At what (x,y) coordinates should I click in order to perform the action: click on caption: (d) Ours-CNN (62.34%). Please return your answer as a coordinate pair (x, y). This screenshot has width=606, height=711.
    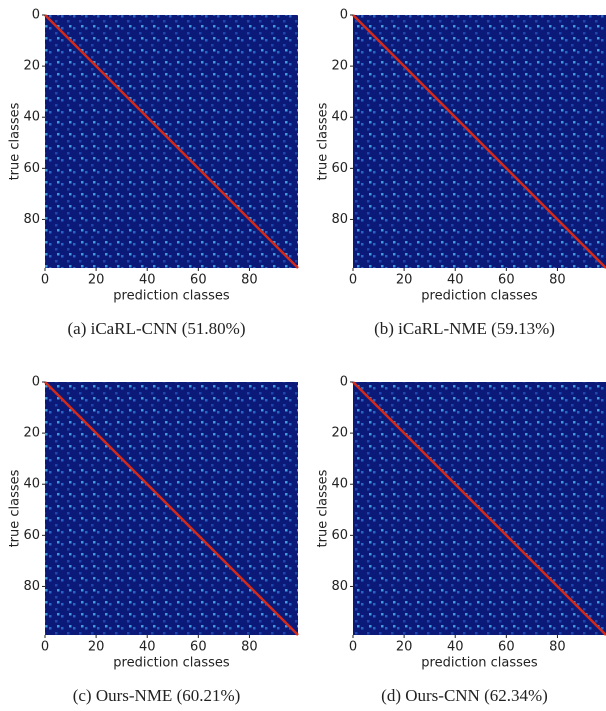
    Looking at the image, I should click on (464, 695).